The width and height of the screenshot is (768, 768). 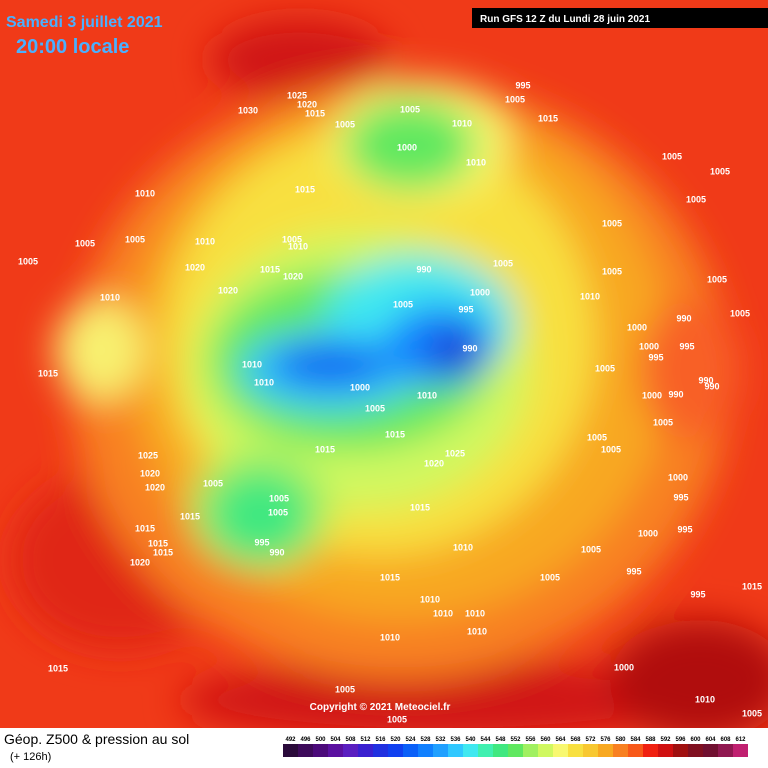 I want to click on colorbar-label: 540, so click(x=470, y=740).